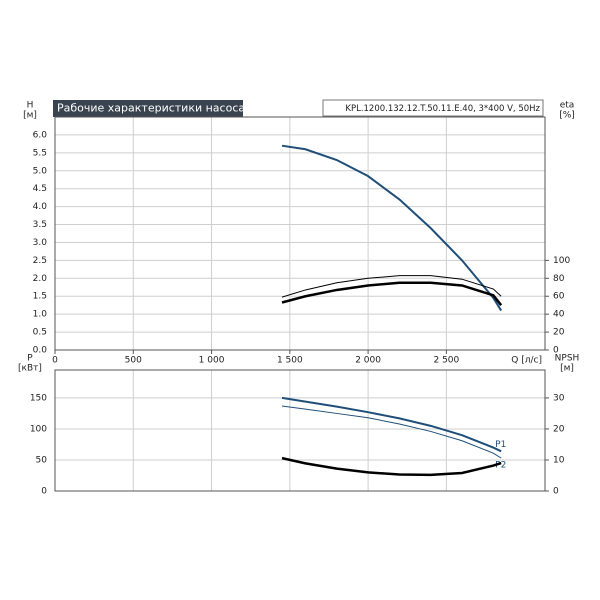  I want to click on x-tick-label: 2 000, so click(368, 361).